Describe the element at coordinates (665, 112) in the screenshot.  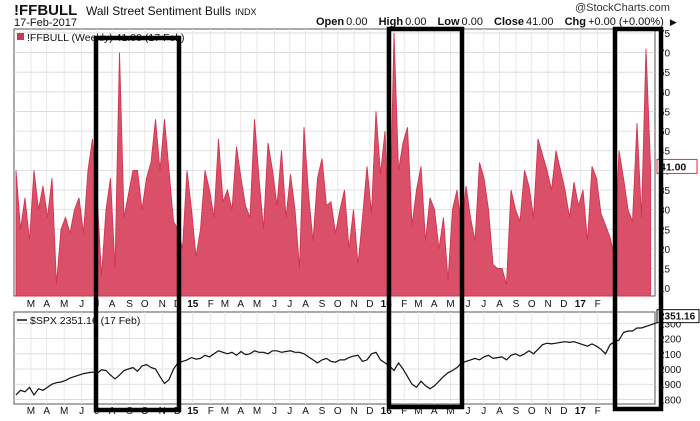
I see `sentiment-tick-label: 55` at that location.